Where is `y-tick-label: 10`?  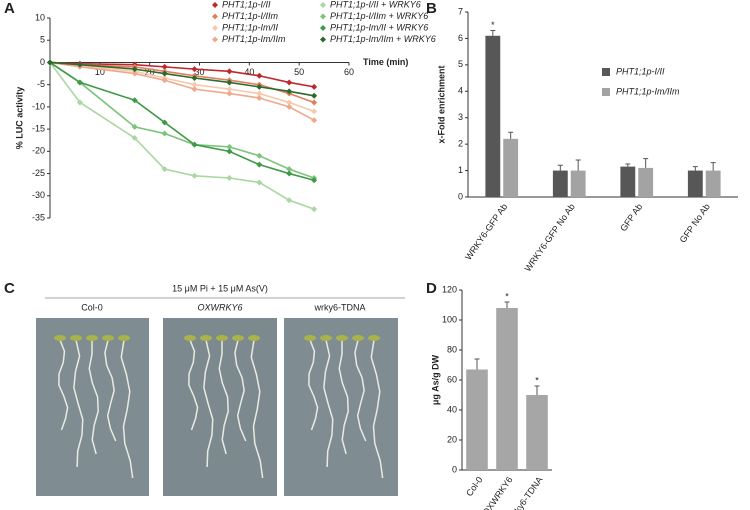 y-tick-label: 10 is located at coordinates (40, 17).